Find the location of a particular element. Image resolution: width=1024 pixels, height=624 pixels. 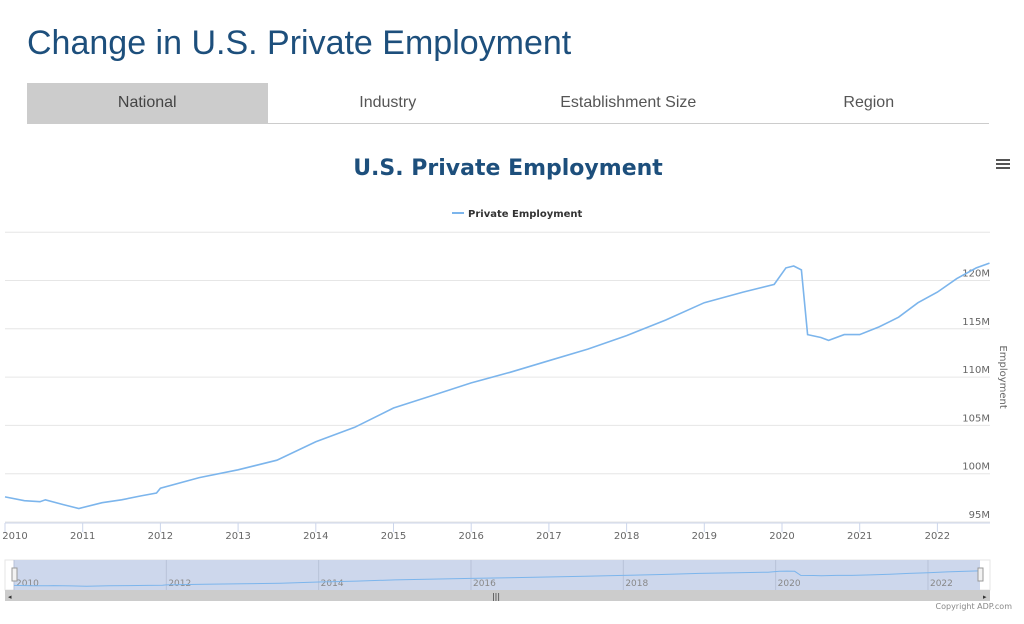

x-tick-label: 2021 is located at coordinates (859, 536).